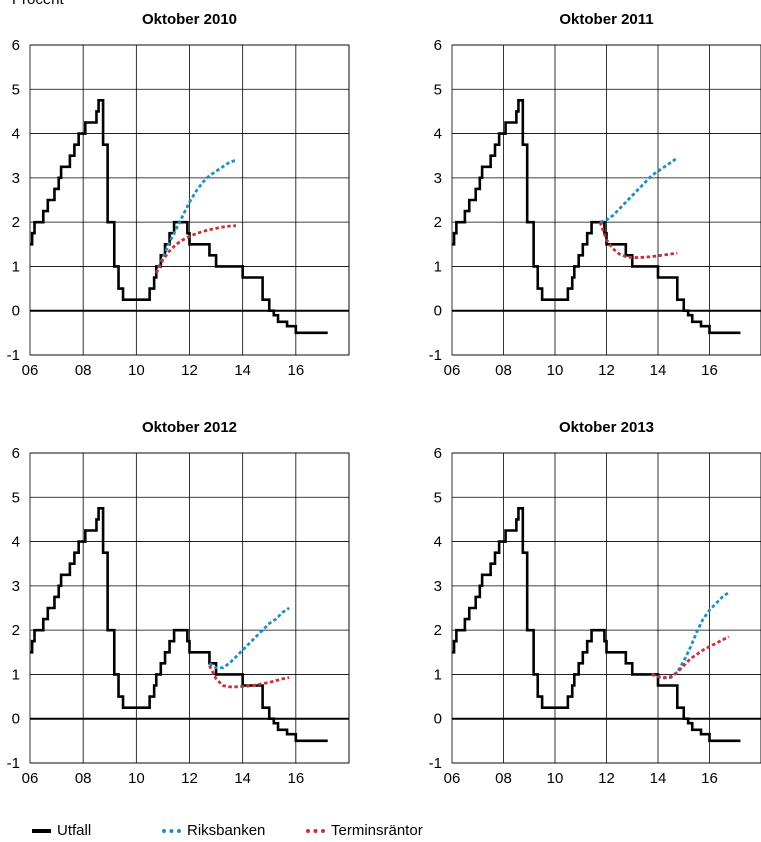  What do you see at coordinates (606, 19) in the screenshot?
I see `chart-title: Oktober 2011` at bounding box center [606, 19].